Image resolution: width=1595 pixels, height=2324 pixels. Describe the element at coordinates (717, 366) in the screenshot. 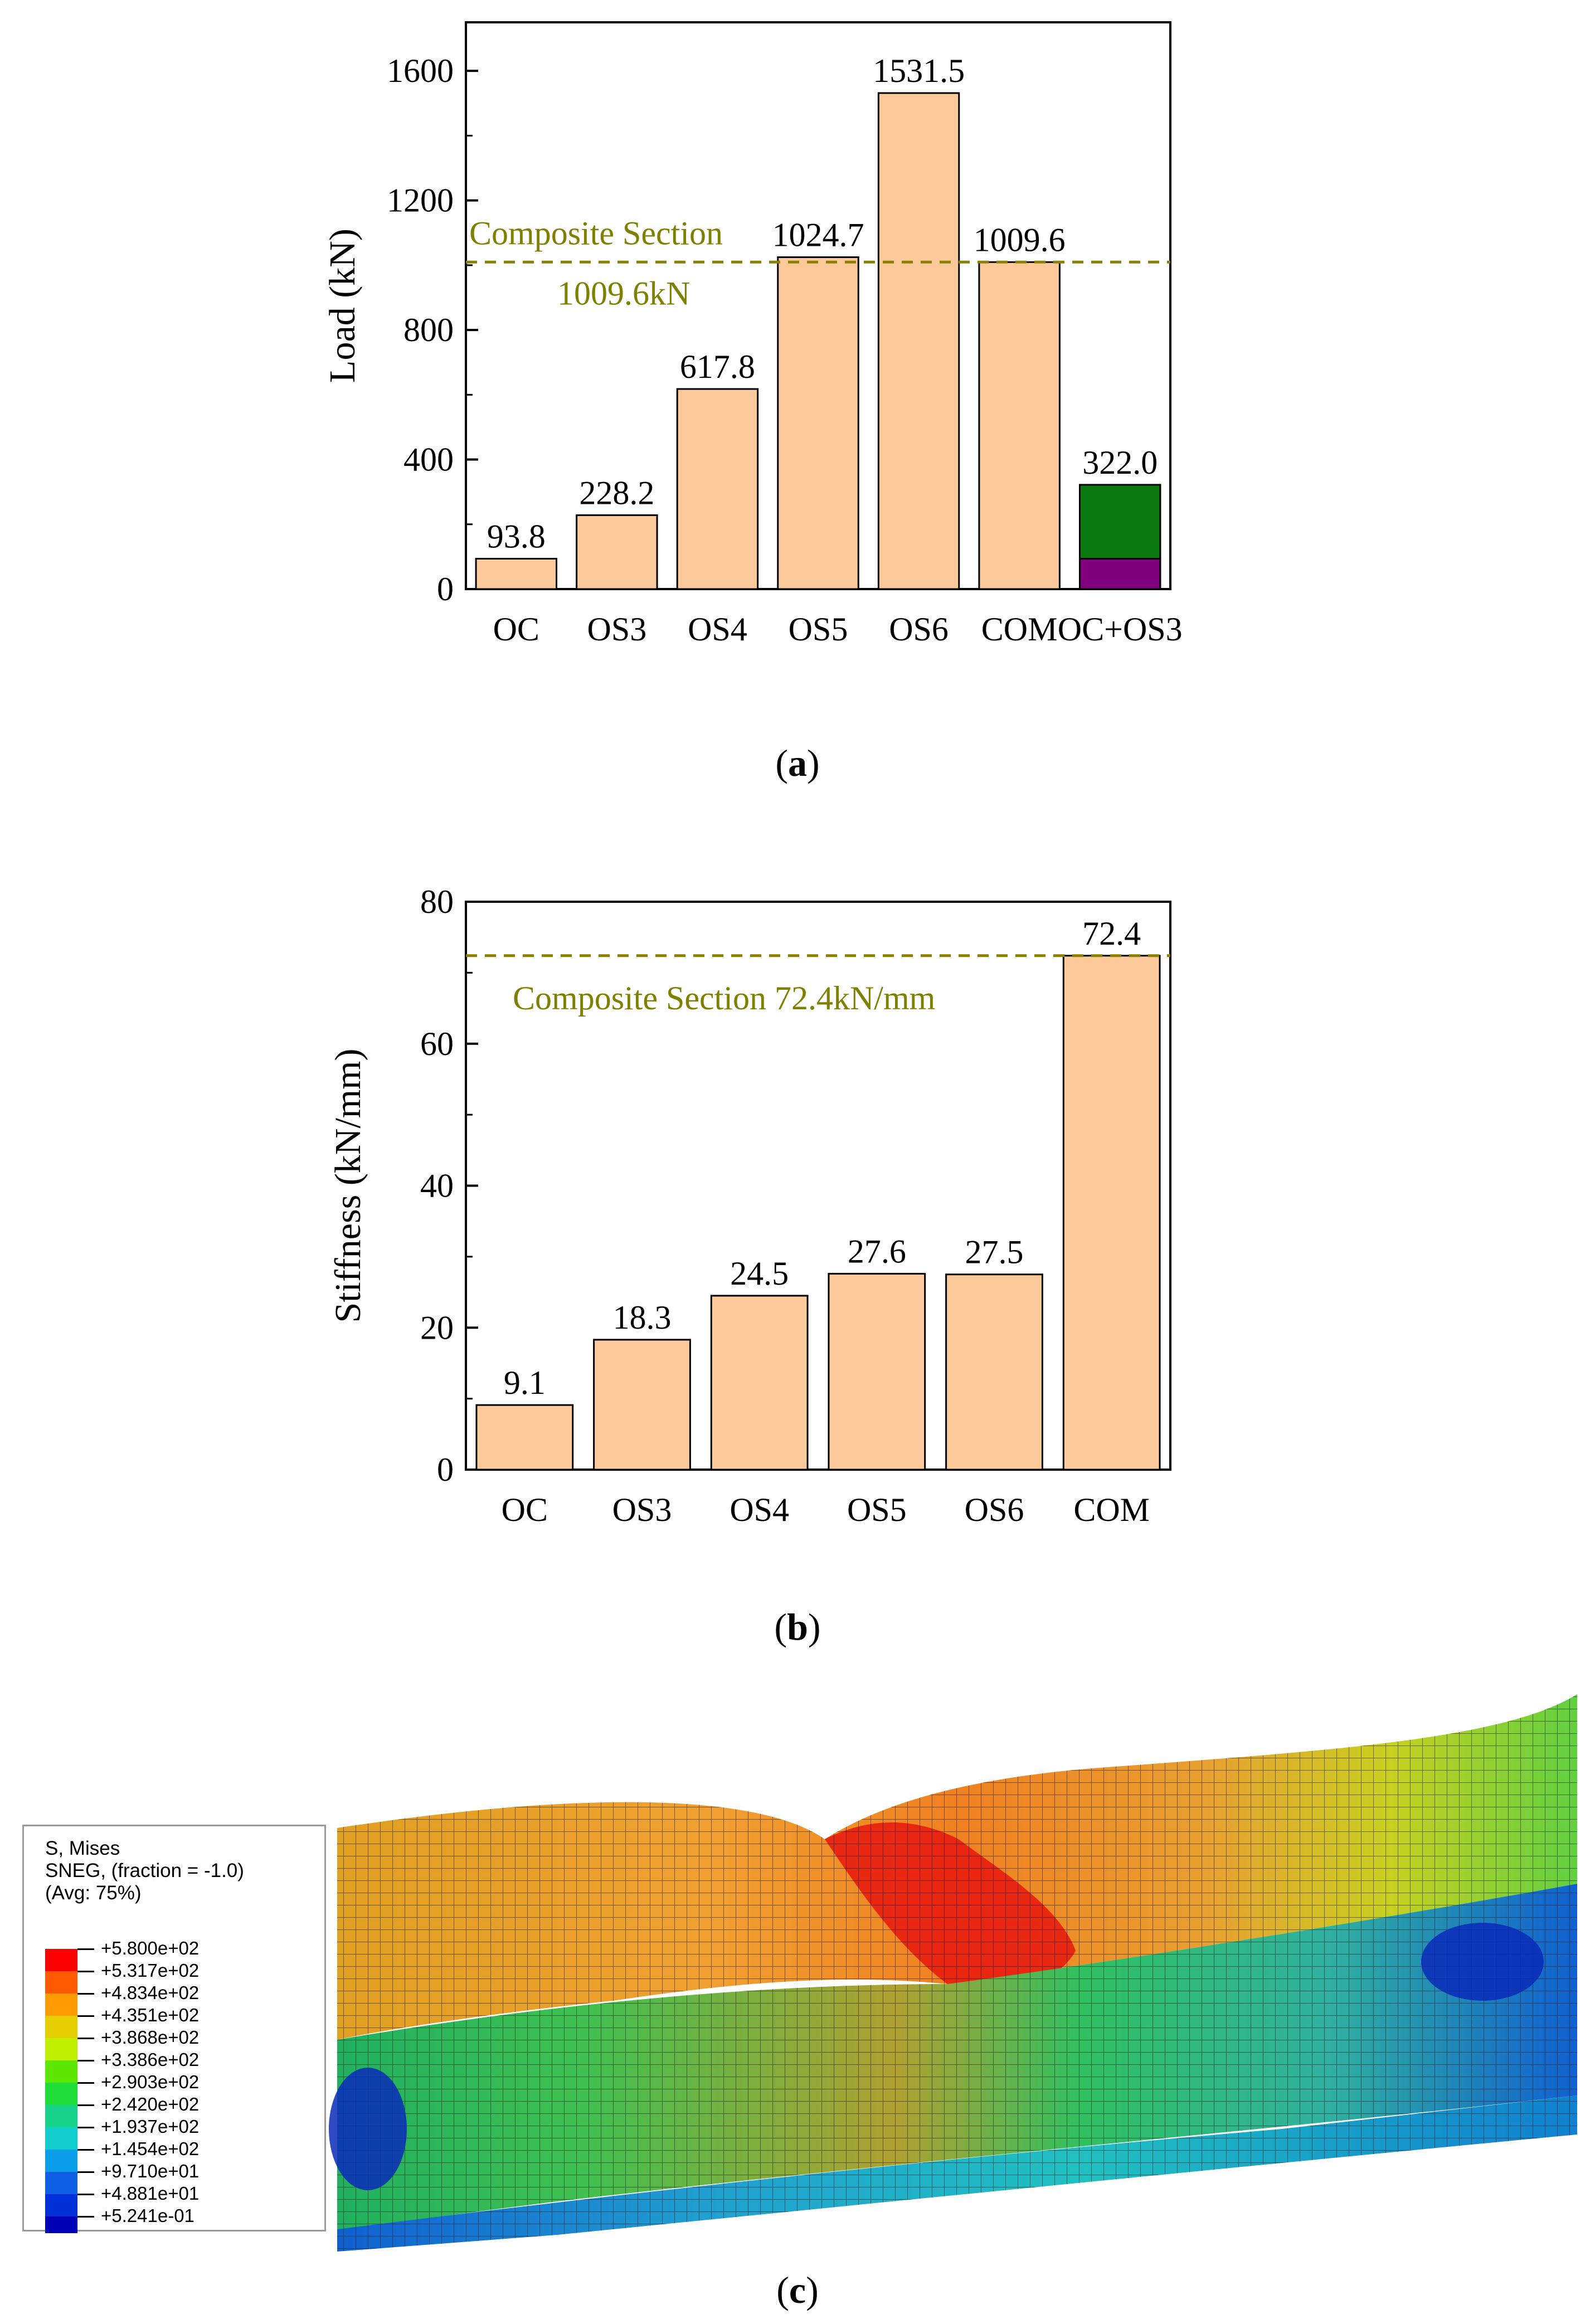

I see `data-label-OS4: 617.8` at that location.